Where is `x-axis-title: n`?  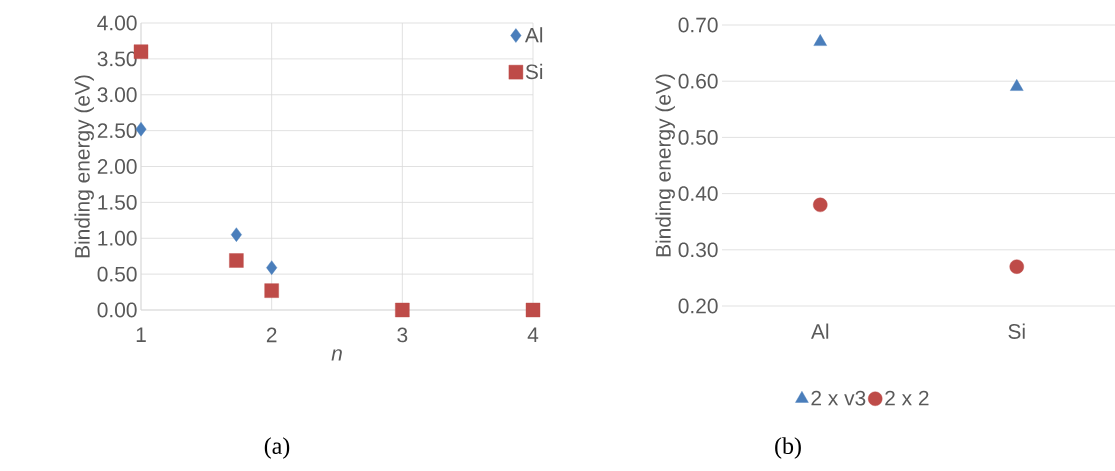 x-axis-title: n is located at coordinates (336, 355).